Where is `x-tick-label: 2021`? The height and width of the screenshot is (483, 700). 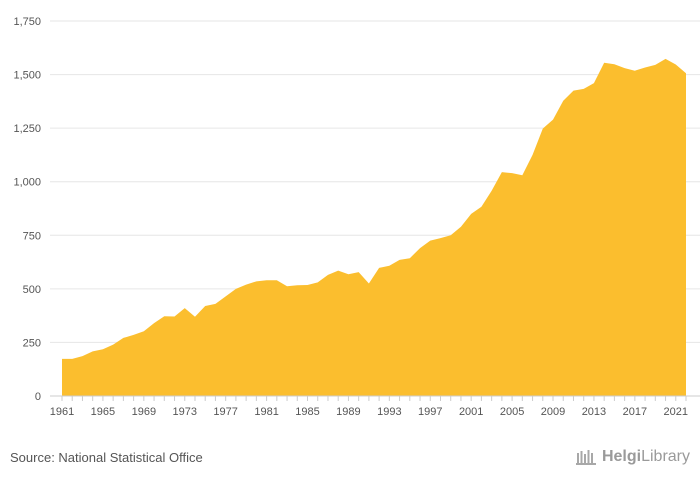
x-tick-label: 2021 is located at coordinates (676, 412).